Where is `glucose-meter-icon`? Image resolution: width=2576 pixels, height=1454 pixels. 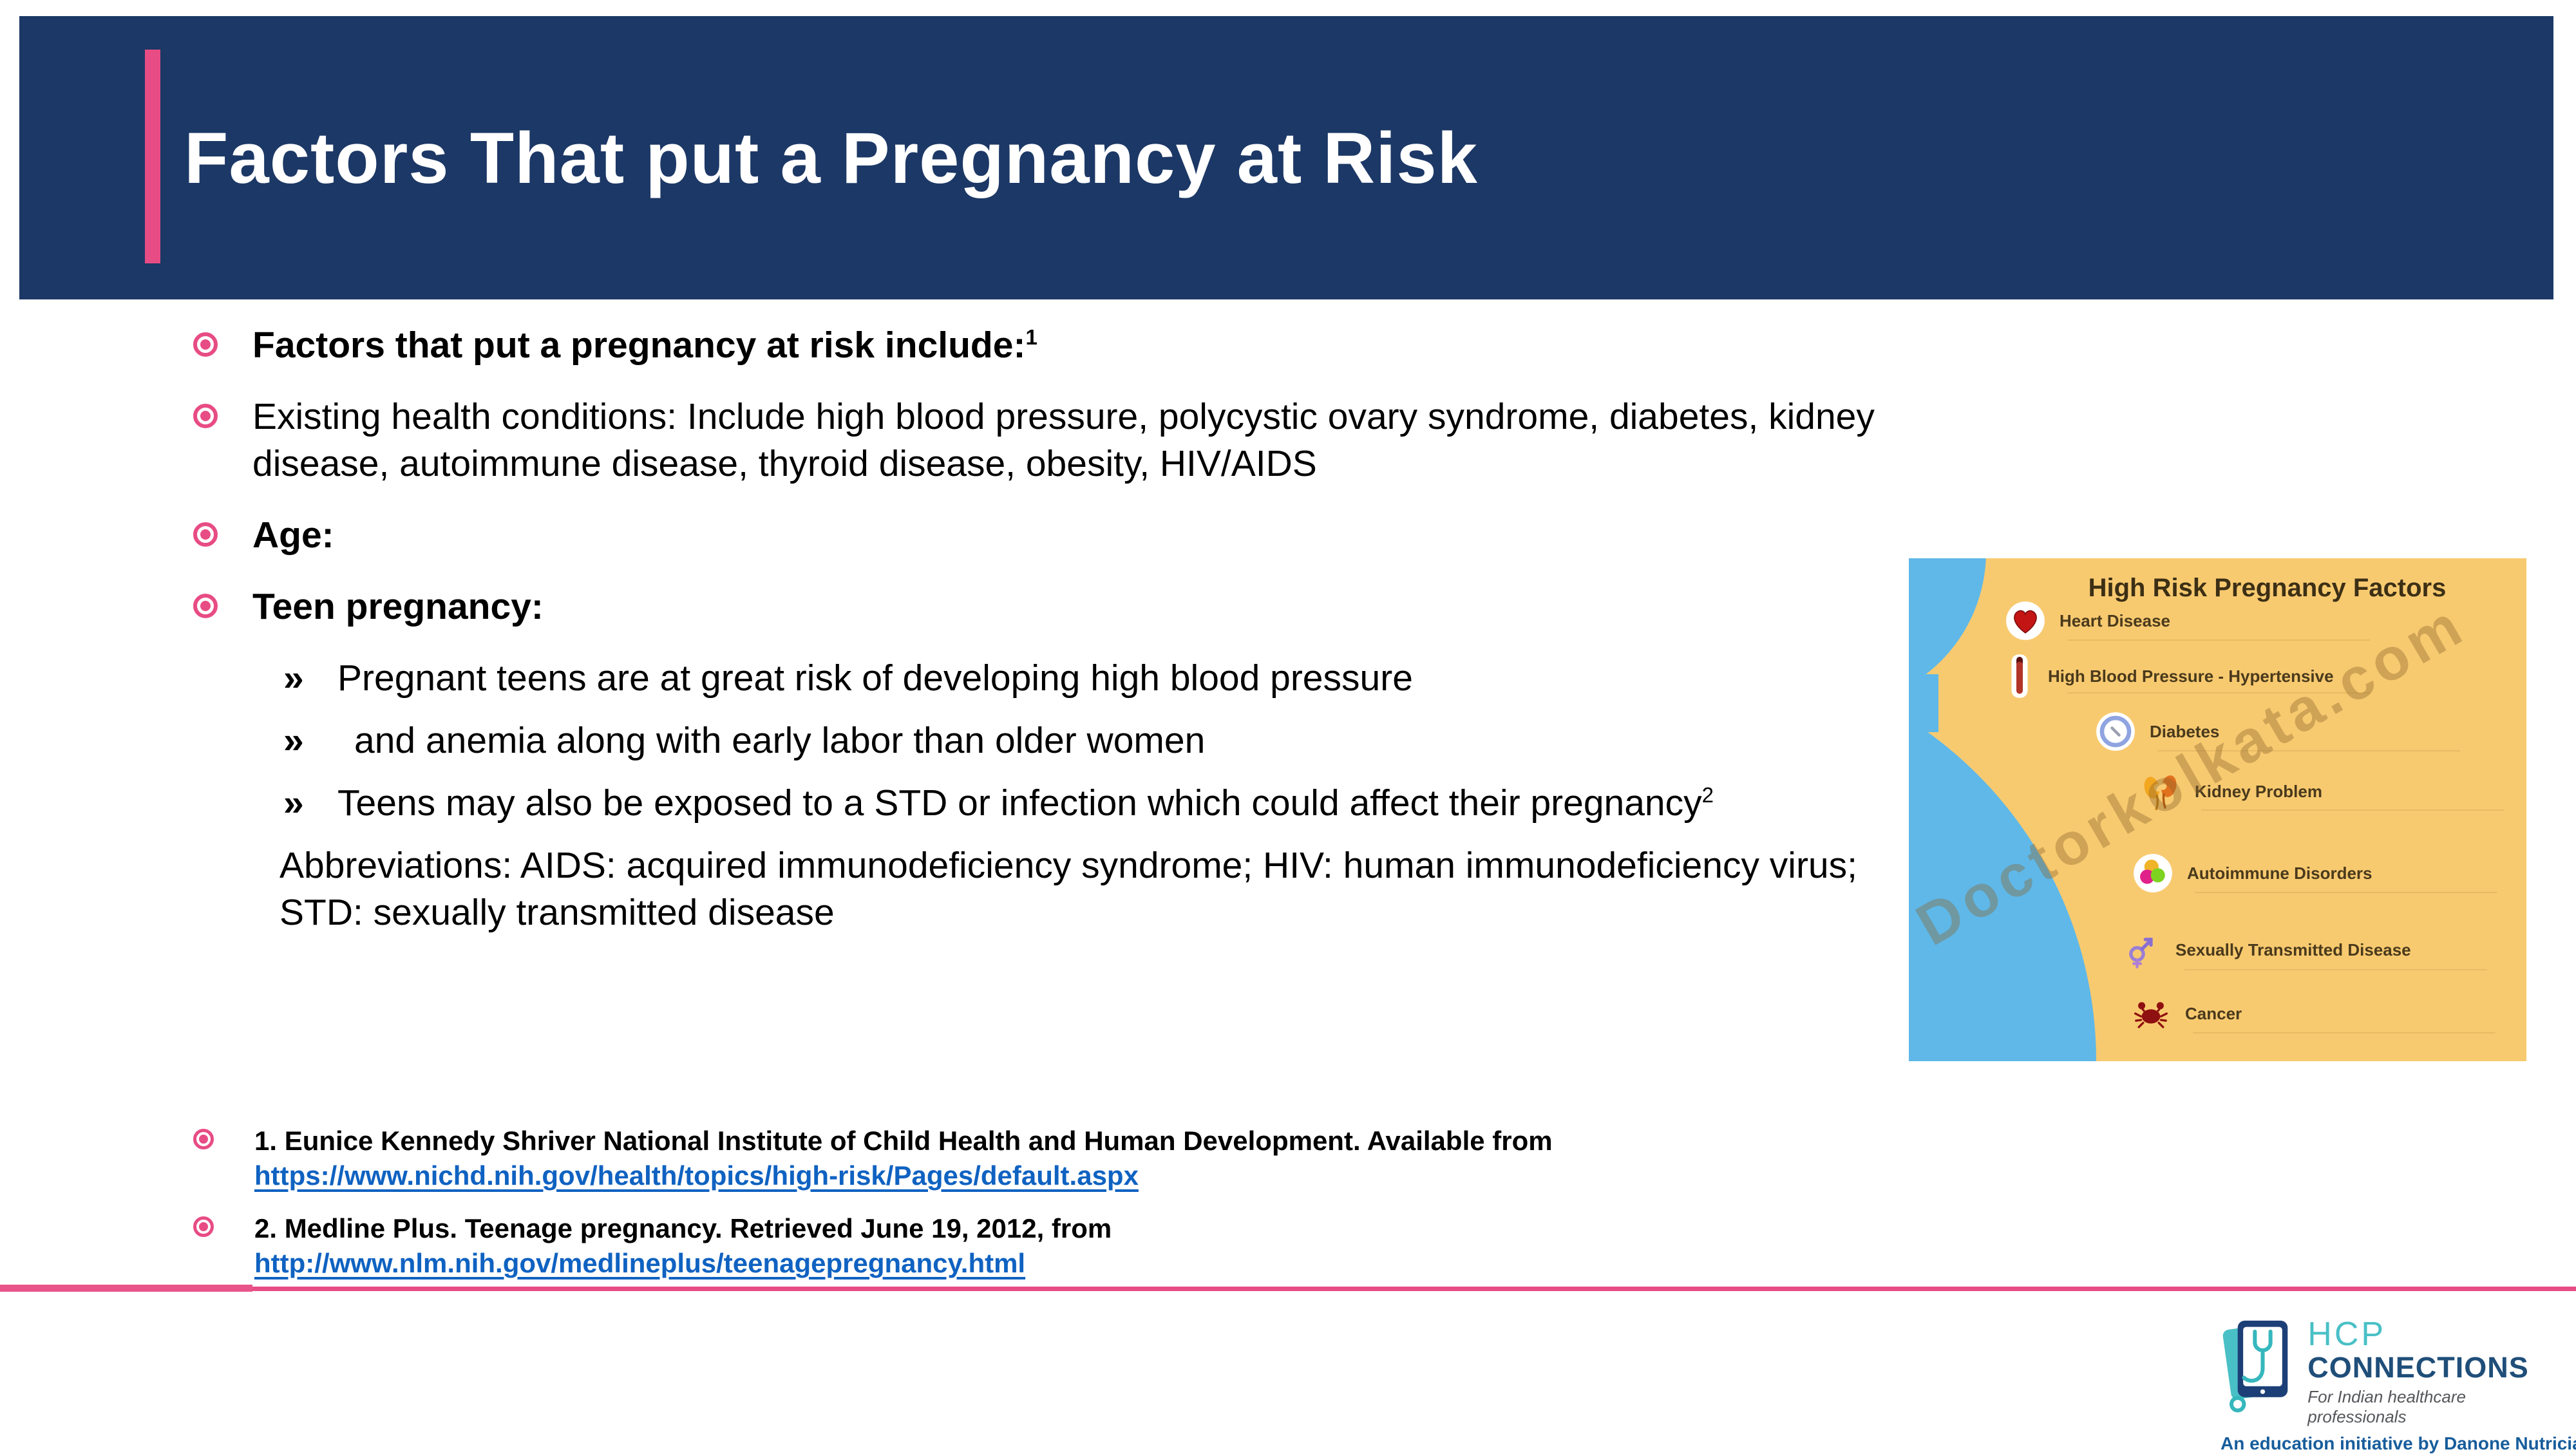
glucose-meter-icon is located at coordinates (2115, 731).